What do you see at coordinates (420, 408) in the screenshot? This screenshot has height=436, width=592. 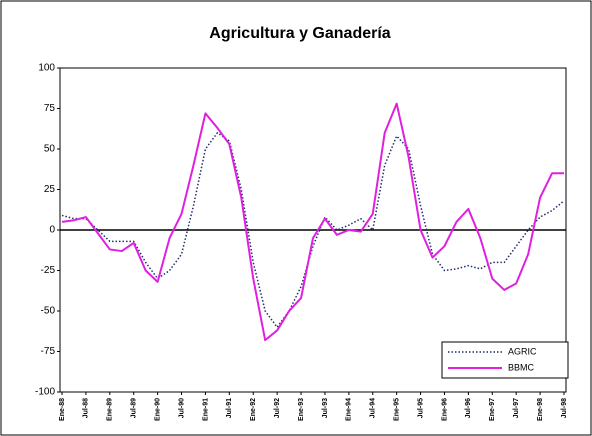 I see `x-tick-label: Jul-95` at bounding box center [420, 408].